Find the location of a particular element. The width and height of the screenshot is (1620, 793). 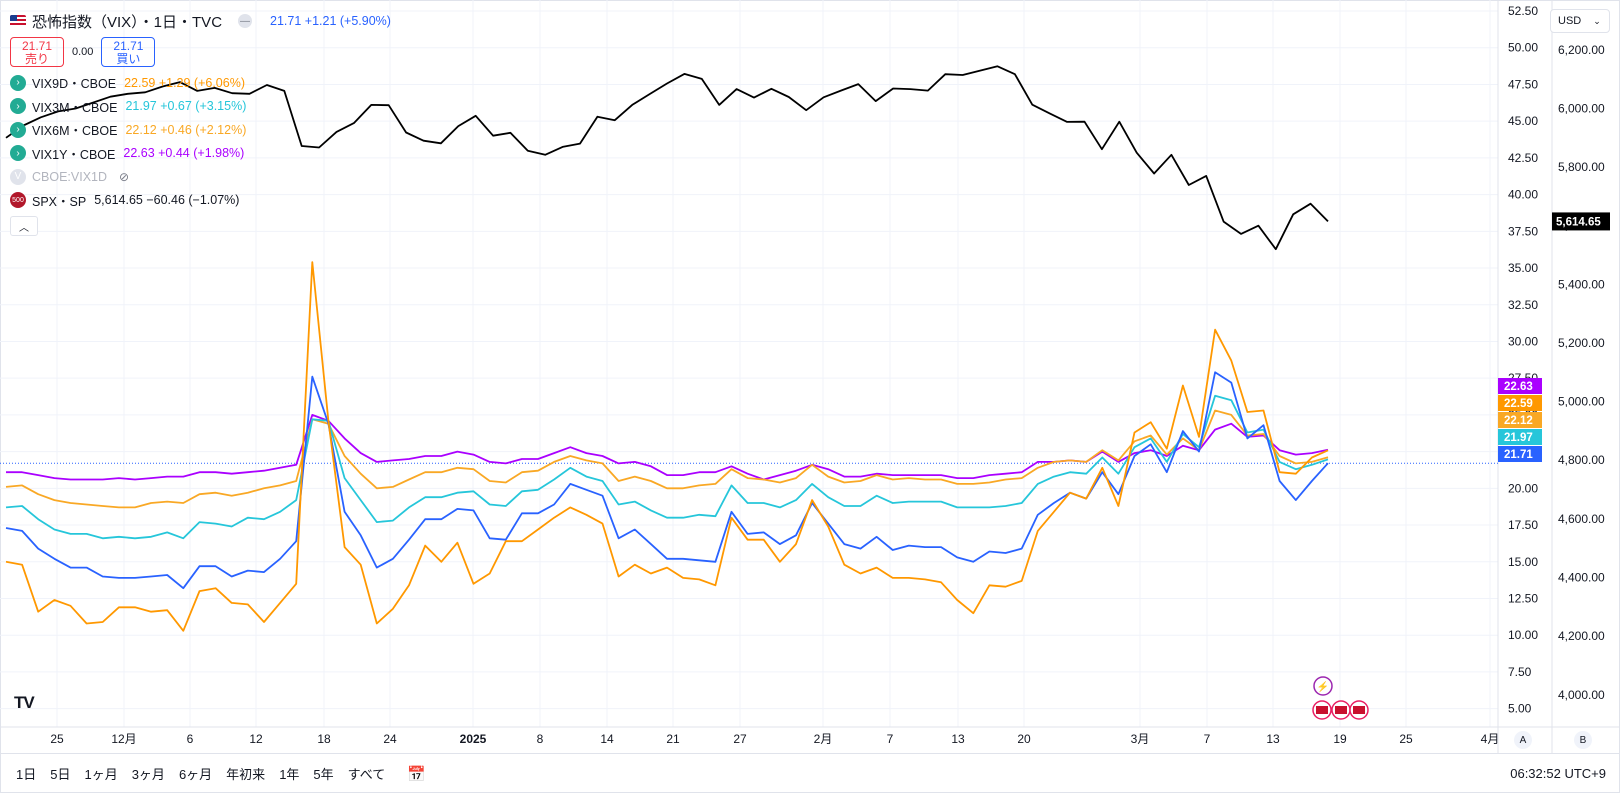

right-scale-button: B is located at coordinates (1583, 740).